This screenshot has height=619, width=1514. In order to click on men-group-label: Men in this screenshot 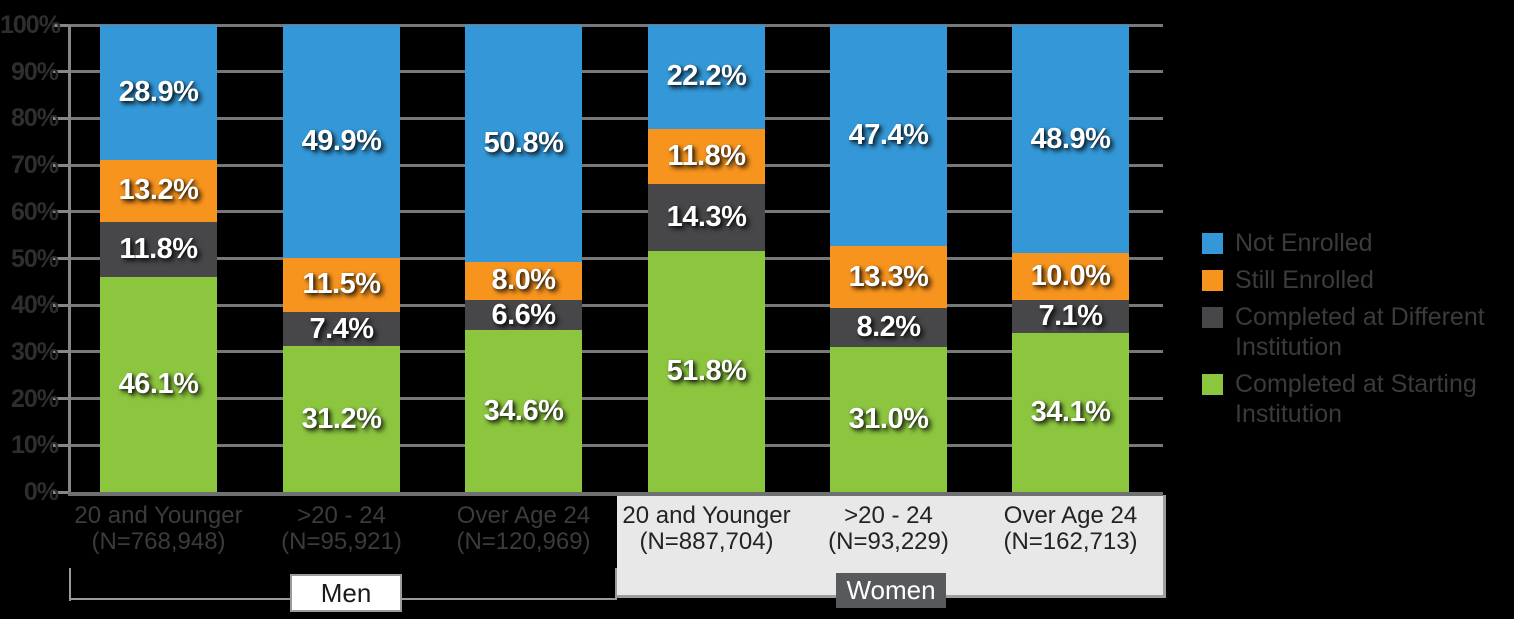, I will do `click(346, 592)`.